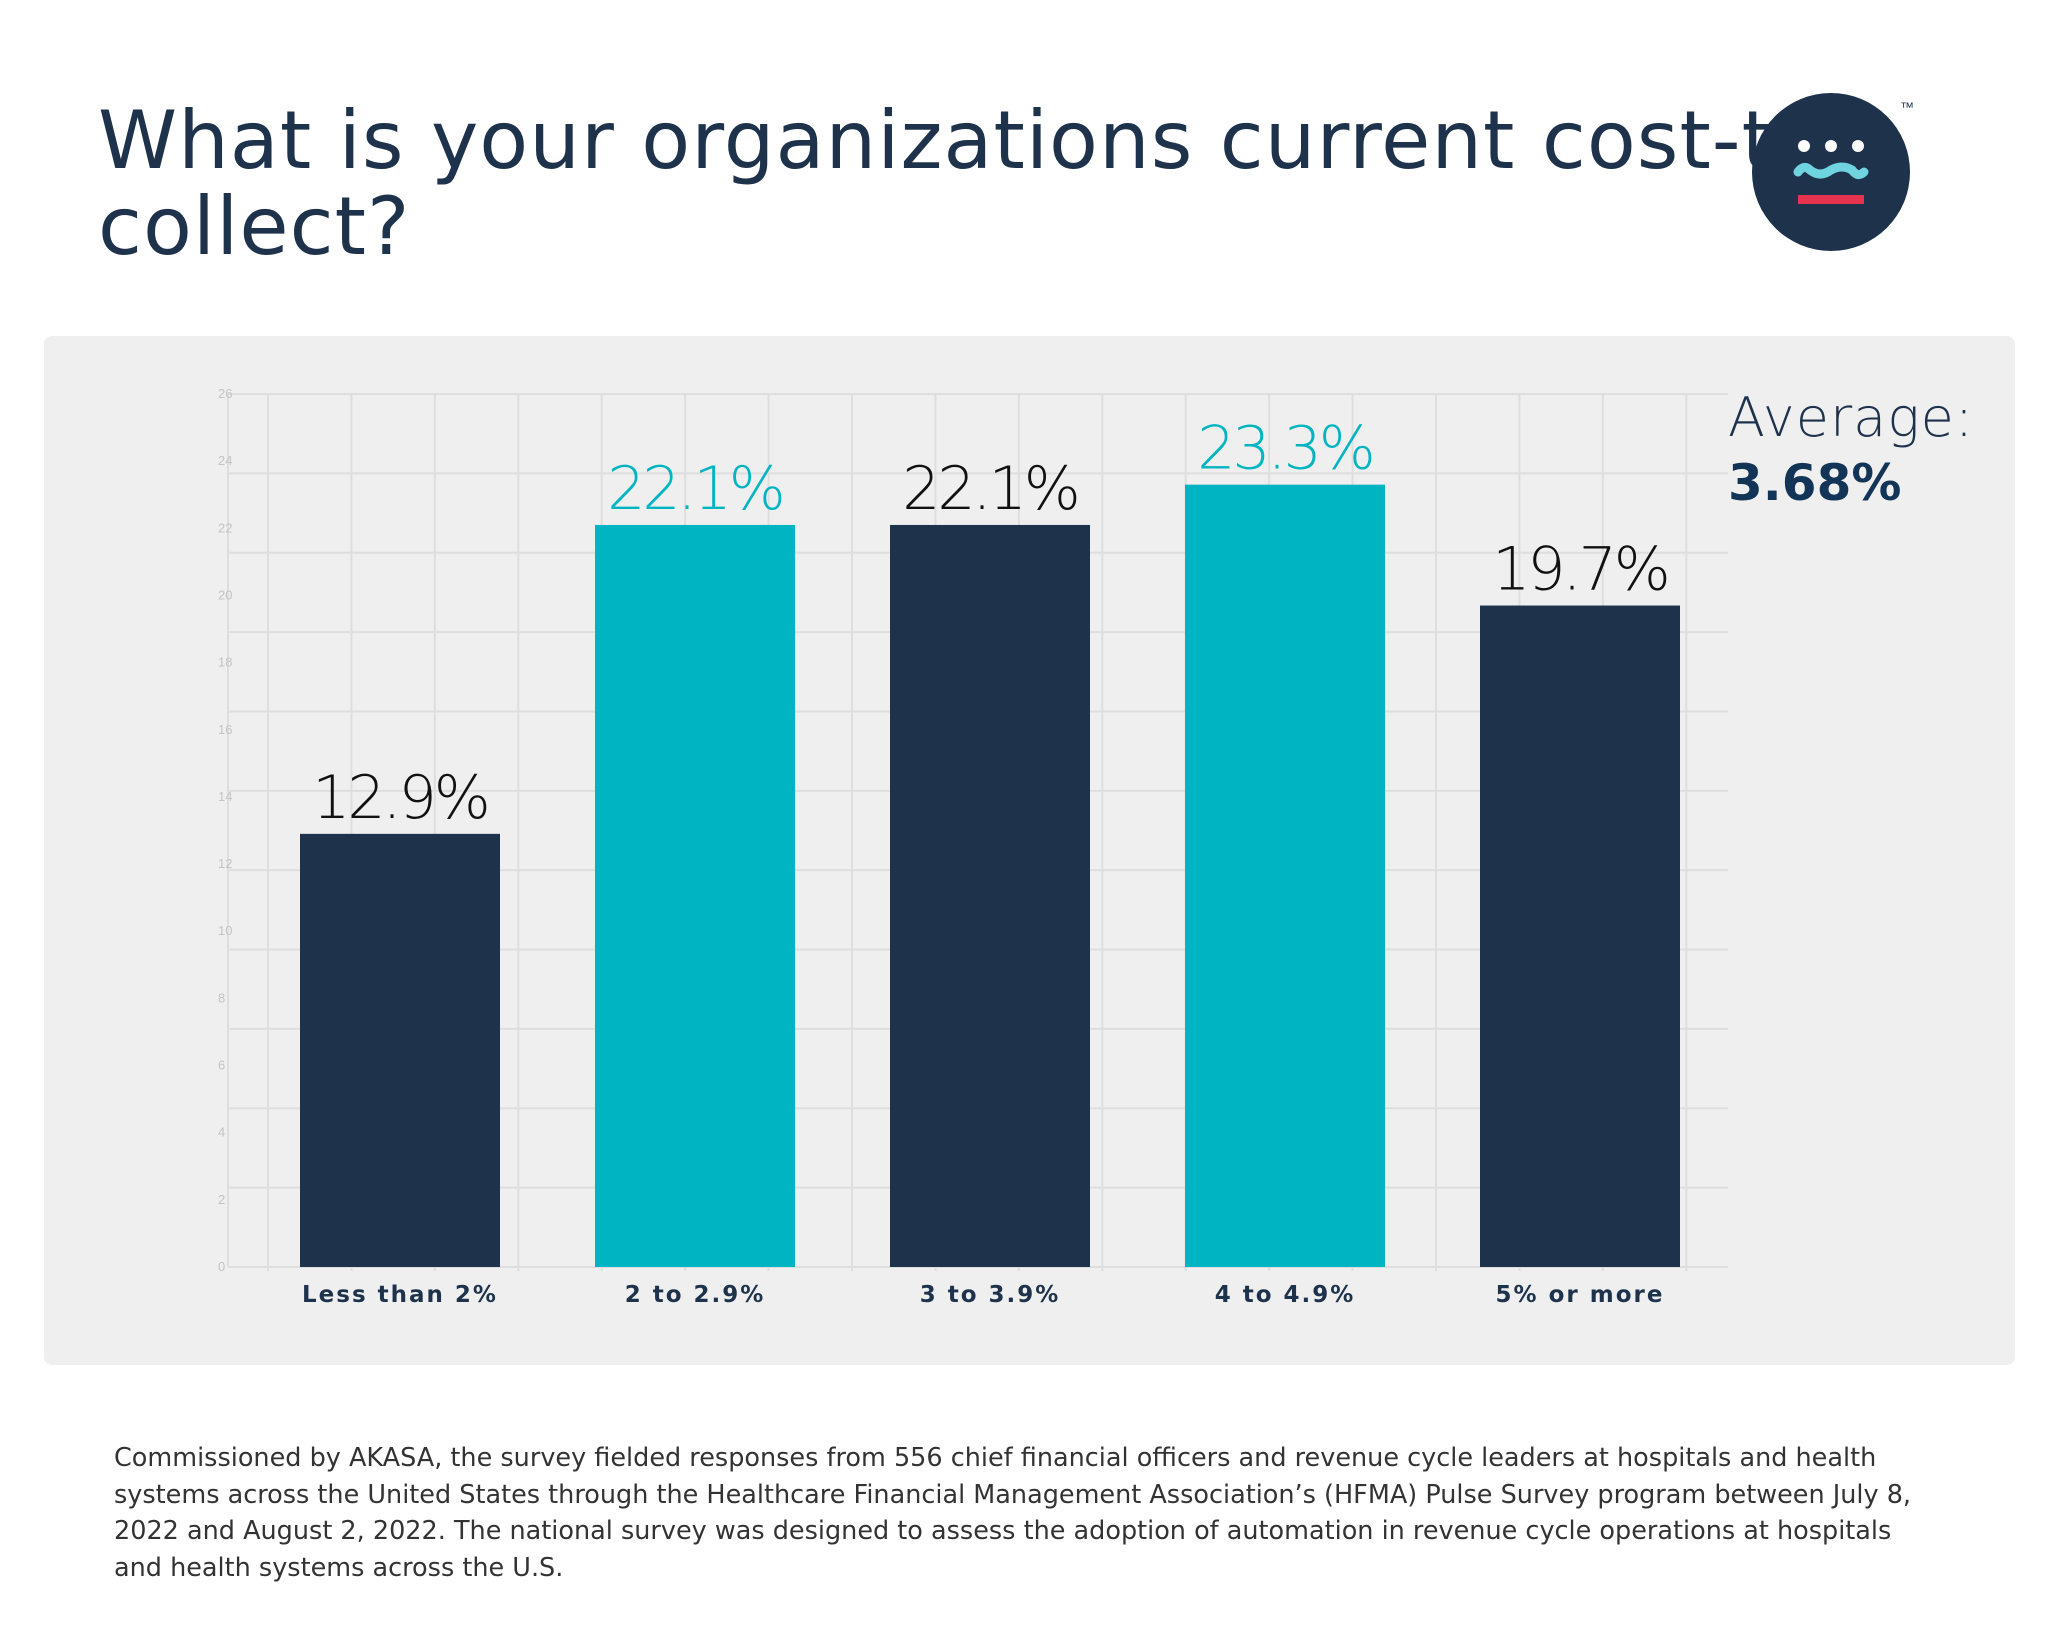 The width and height of the screenshot is (2048, 1645). What do you see at coordinates (1815, 483) in the screenshot?
I see `average-value: 3.68%` at bounding box center [1815, 483].